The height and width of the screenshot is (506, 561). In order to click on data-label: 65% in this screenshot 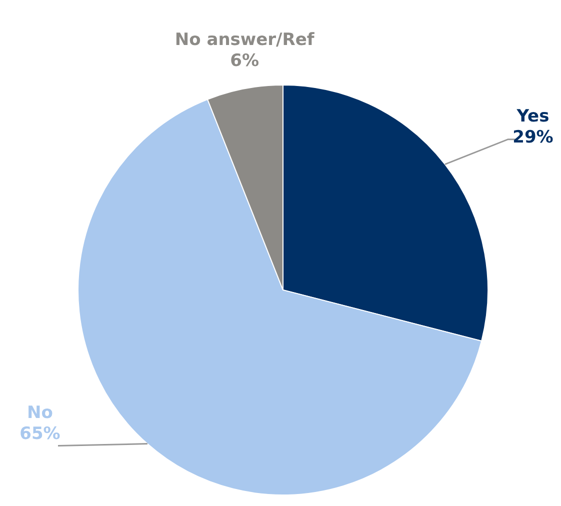, I will do `click(40, 434)`.